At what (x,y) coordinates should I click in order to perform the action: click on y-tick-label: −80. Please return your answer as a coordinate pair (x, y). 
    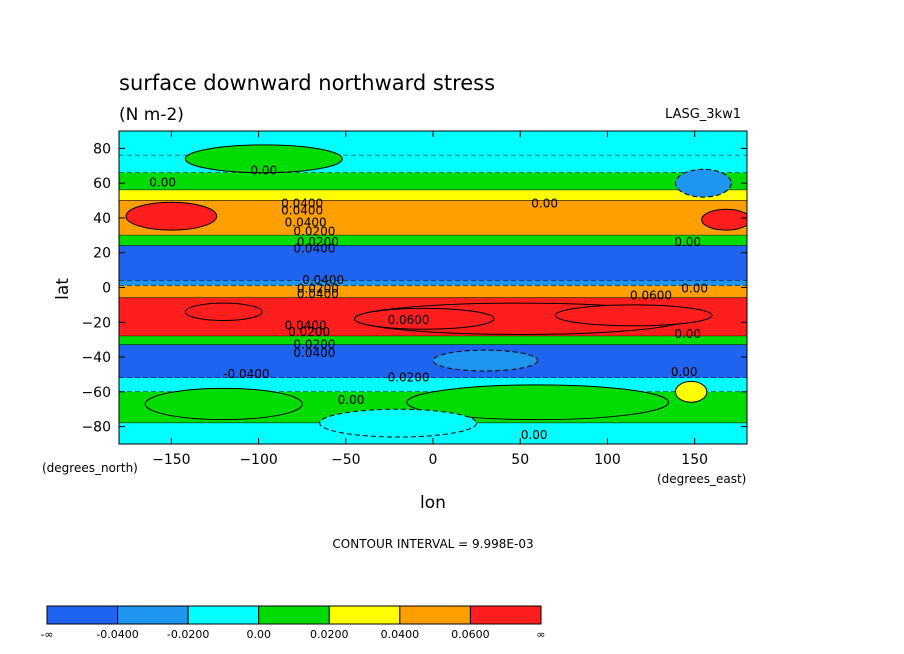
    Looking at the image, I should click on (96, 428).